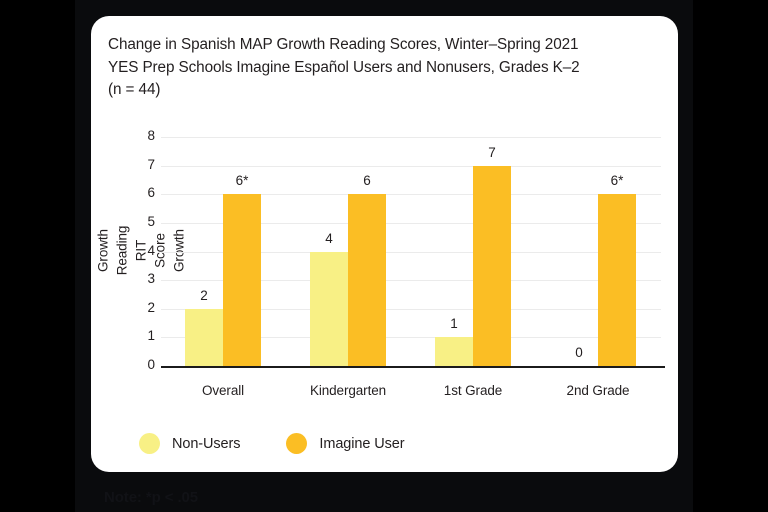 The width and height of the screenshot is (768, 512). Describe the element at coordinates (151, 193) in the screenshot. I see `y-axis-tick-label: 6` at that location.